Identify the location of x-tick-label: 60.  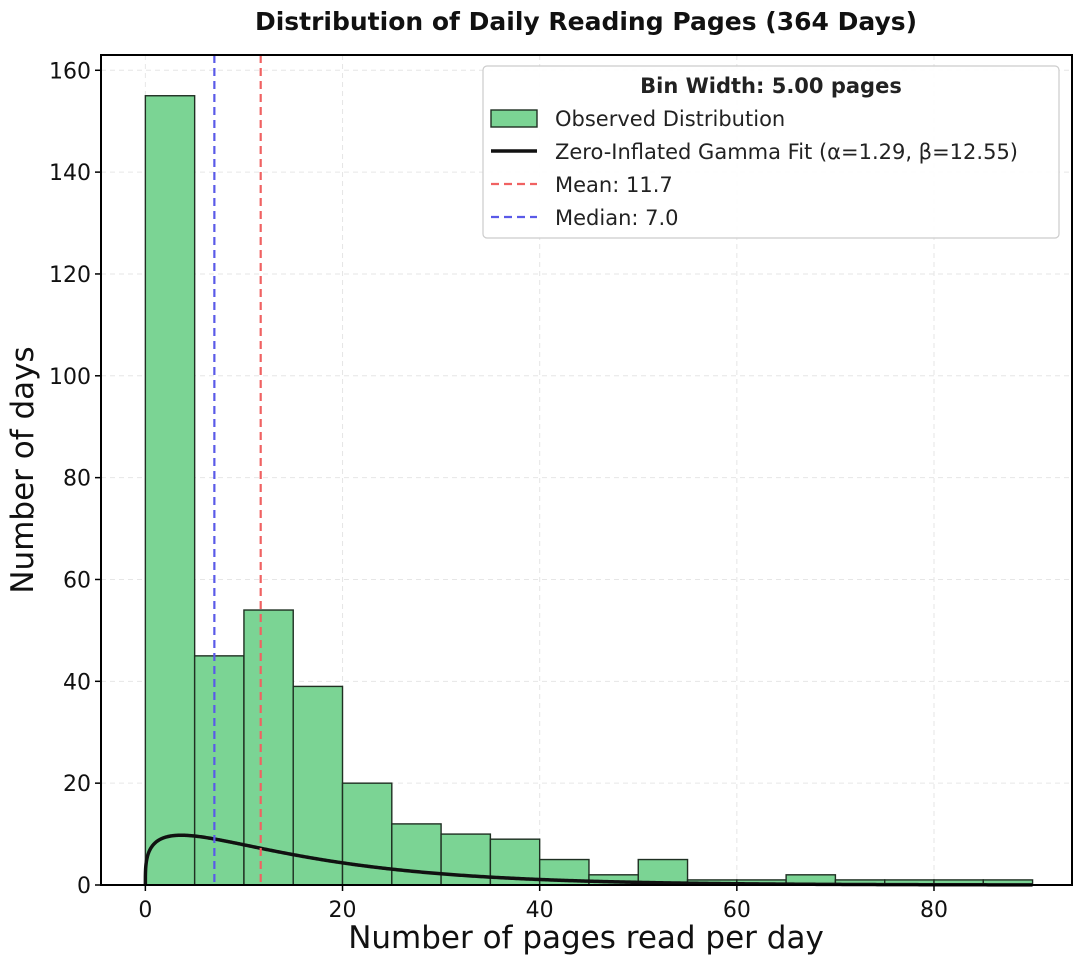
(737, 910).